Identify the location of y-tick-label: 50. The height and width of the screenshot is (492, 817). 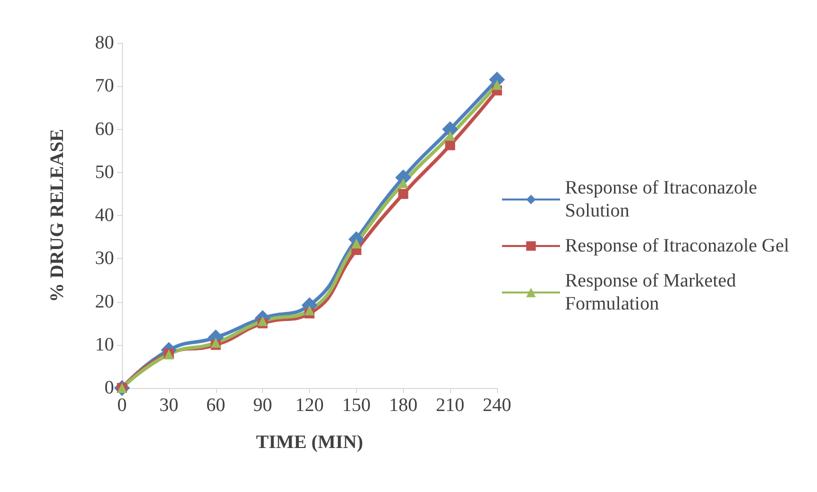
(104, 172).